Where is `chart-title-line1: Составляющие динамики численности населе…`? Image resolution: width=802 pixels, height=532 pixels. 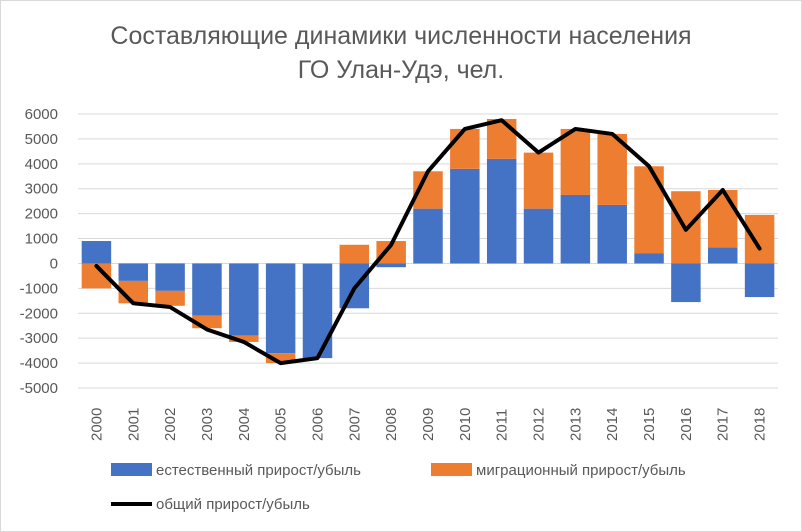
chart-title-line1: Составляющие динамики численности населе… is located at coordinates (401, 36).